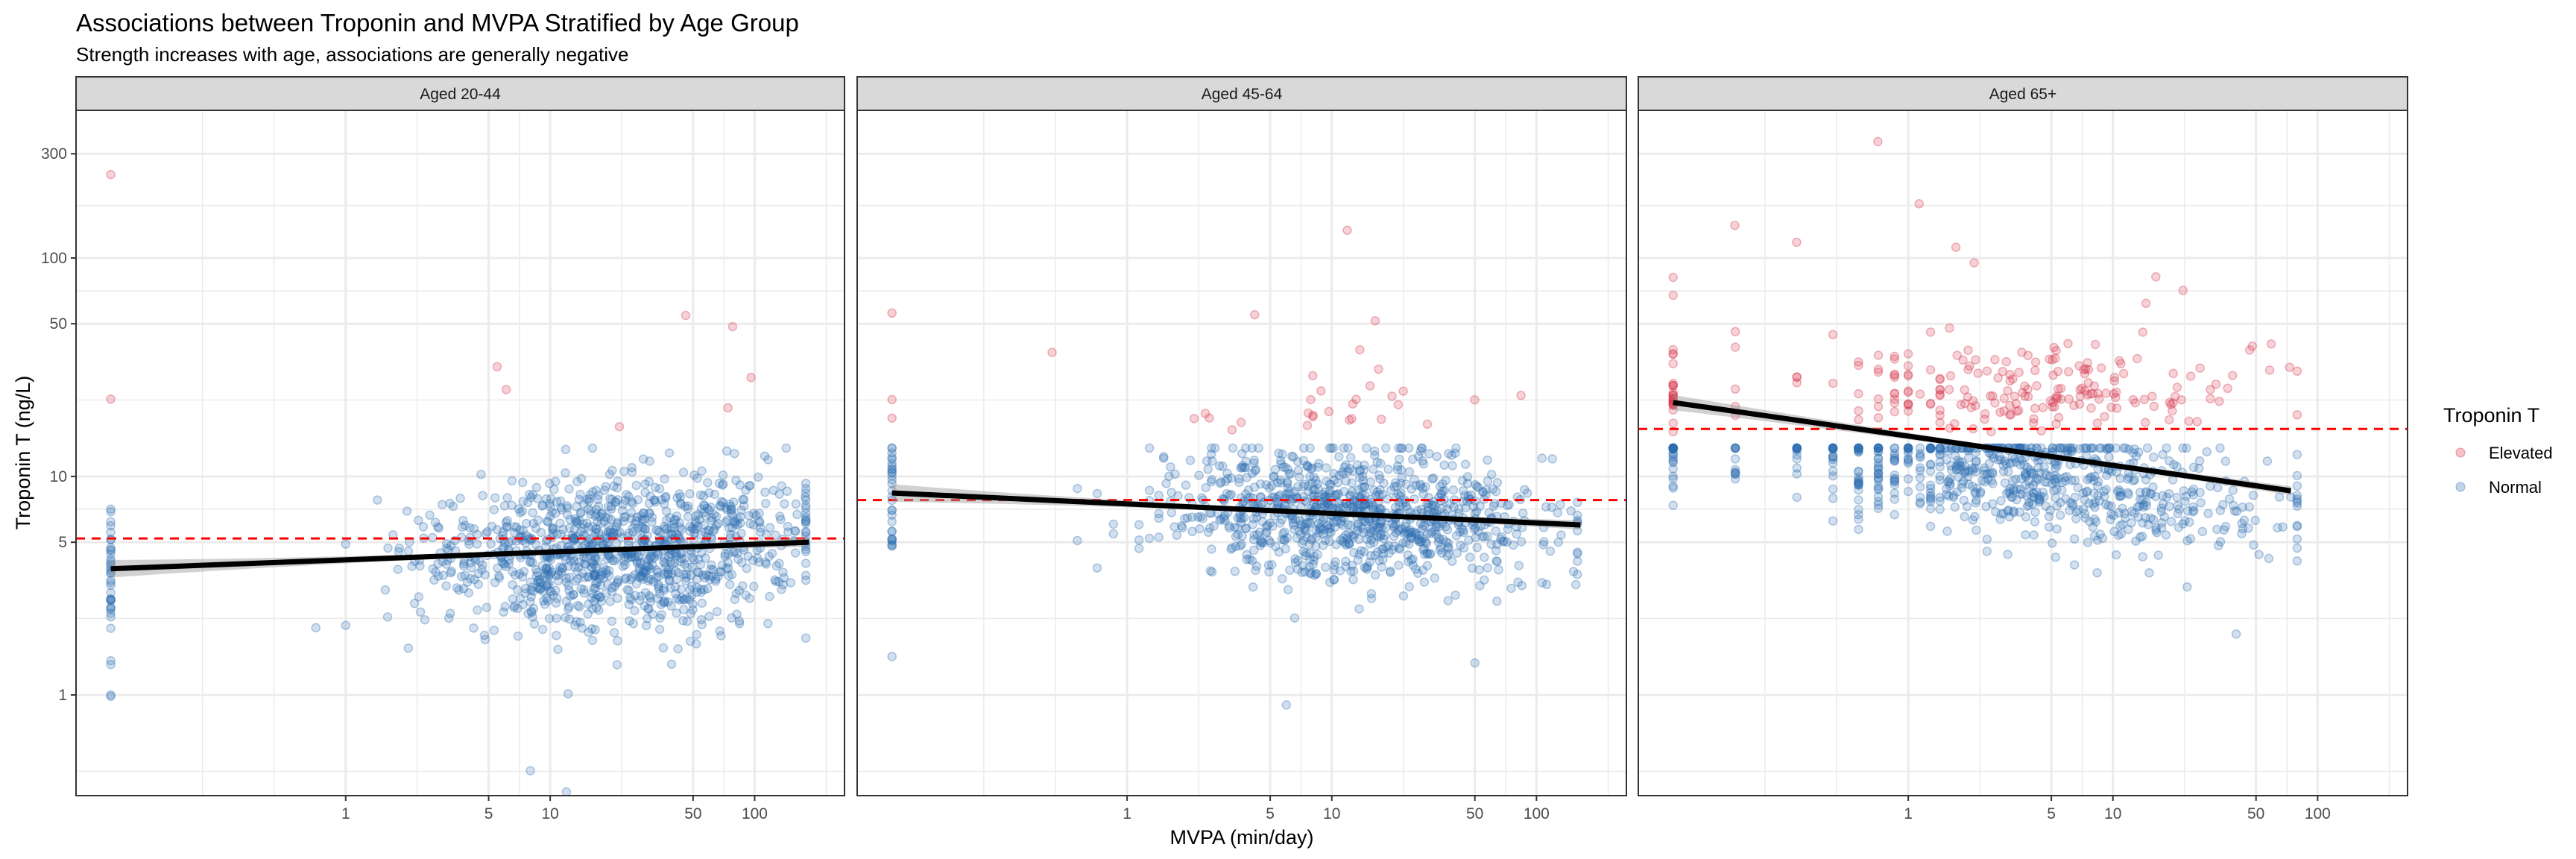 Image resolution: width=2576 pixels, height=859 pixels. I want to click on x-tick-label: 1, so click(1908, 814).